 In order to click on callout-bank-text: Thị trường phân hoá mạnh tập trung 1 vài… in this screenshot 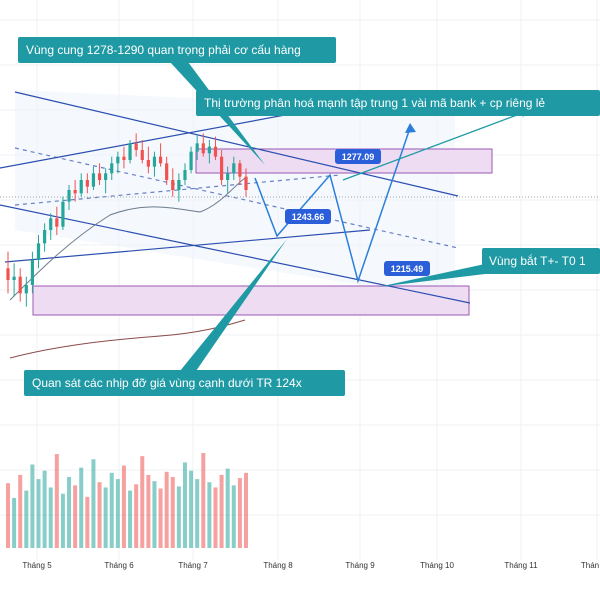, I will do `click(374, 103)`.